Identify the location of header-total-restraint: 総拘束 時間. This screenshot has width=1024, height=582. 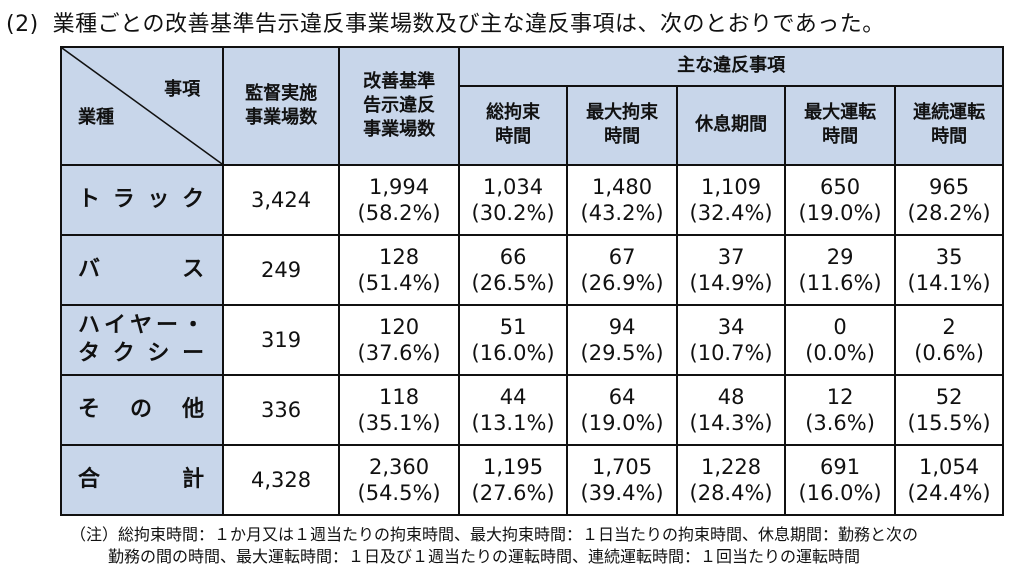
(513, 125).